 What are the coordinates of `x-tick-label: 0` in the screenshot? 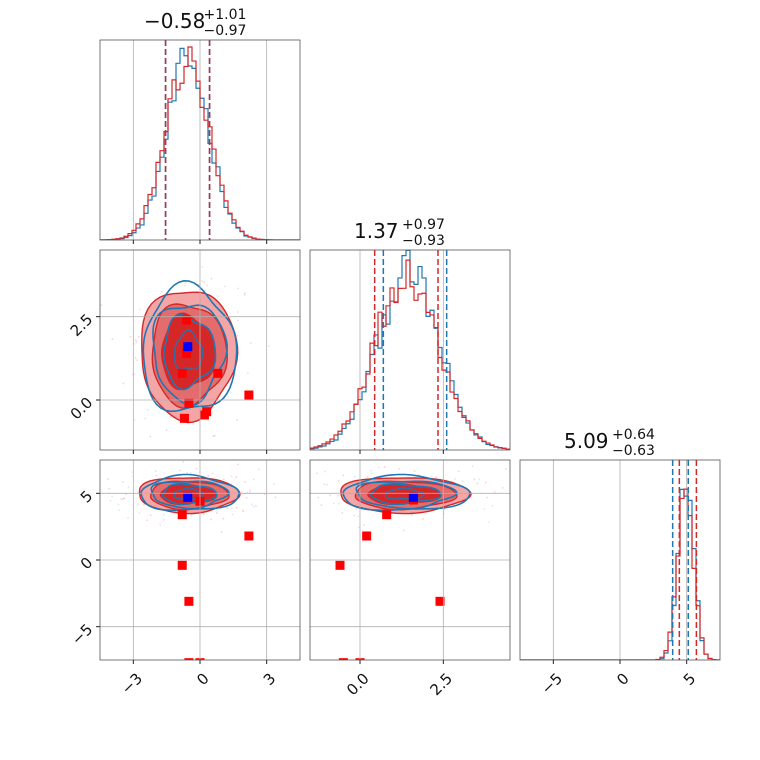 It's located at (622, 679).